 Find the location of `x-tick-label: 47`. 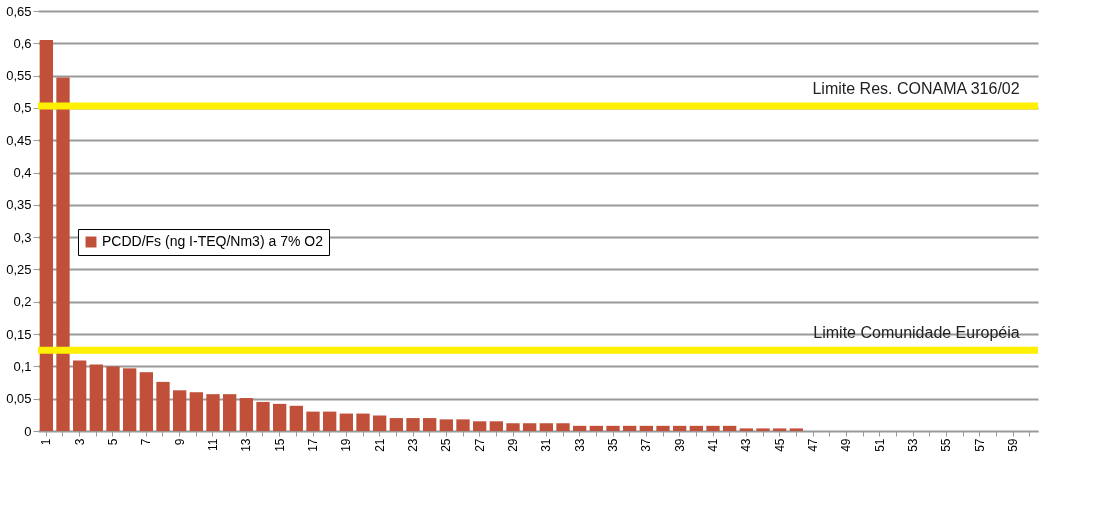

x-tick-label: 47 is located at coordinates (813, 445).